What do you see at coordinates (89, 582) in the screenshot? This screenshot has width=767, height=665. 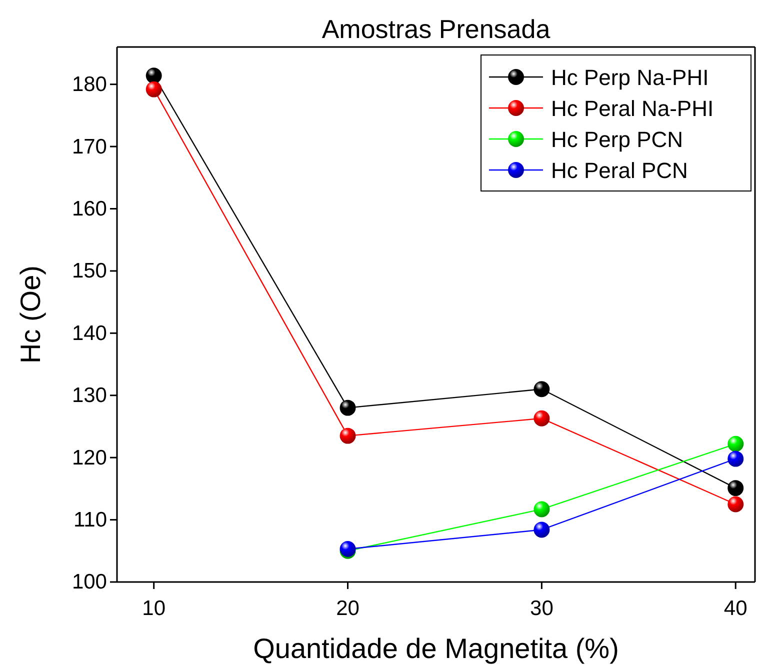 I see `y-tick-label: 100` at bounding box center [89, 582].